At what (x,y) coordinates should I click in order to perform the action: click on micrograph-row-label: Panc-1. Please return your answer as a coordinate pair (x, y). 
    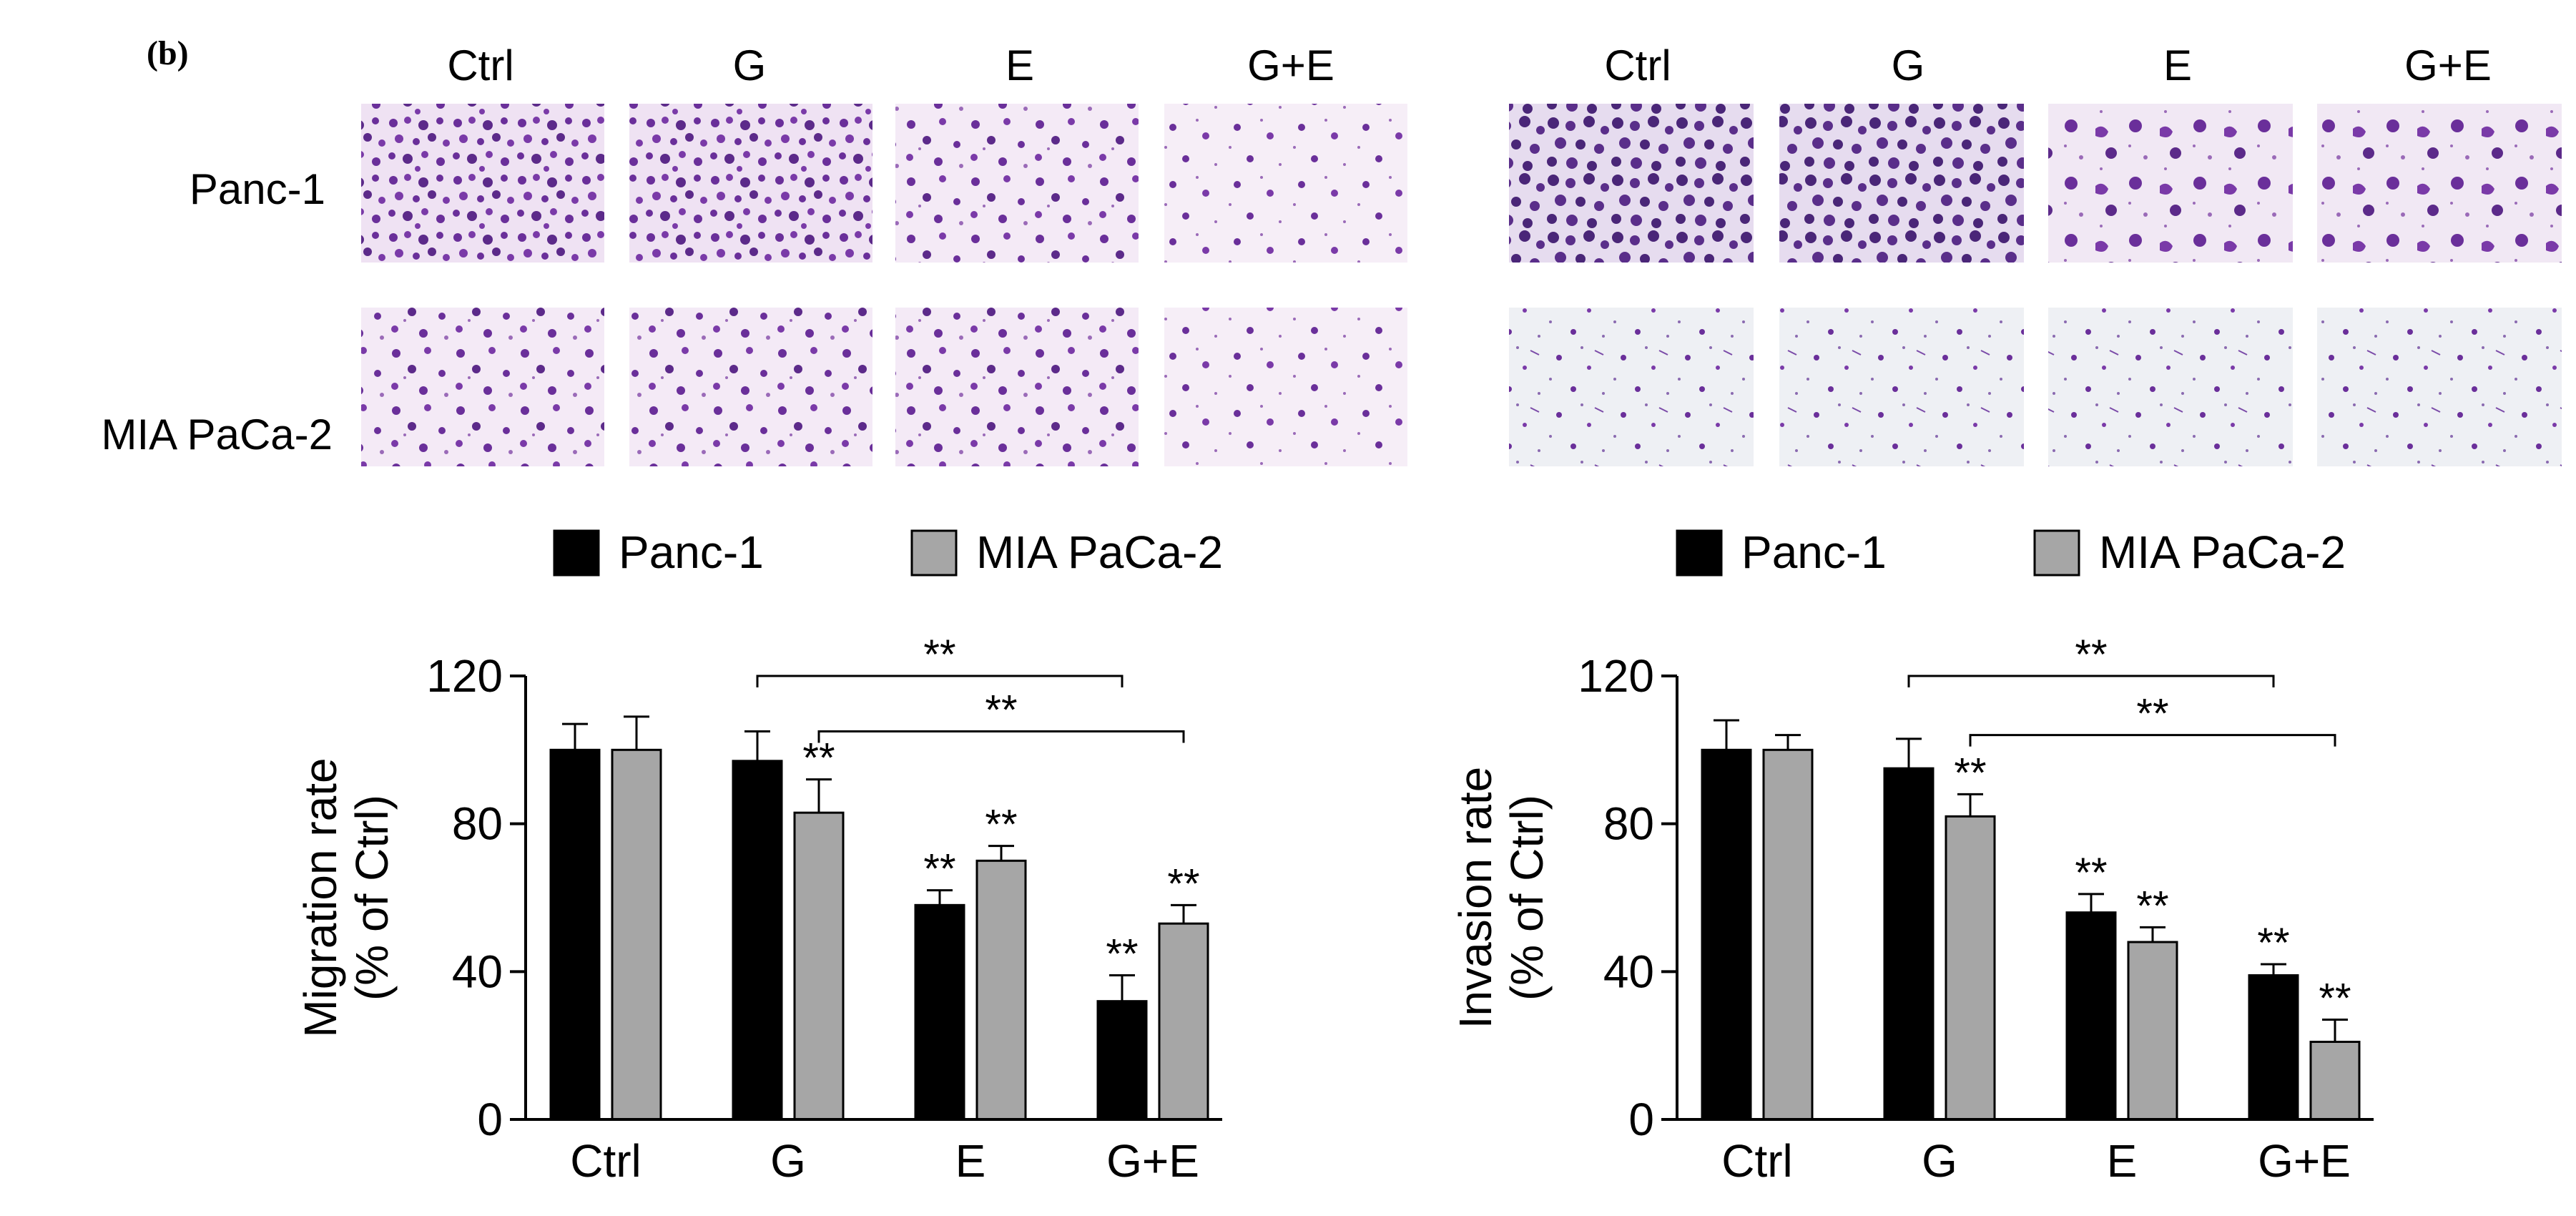
    Looking at the image, I should click on (258, 189).